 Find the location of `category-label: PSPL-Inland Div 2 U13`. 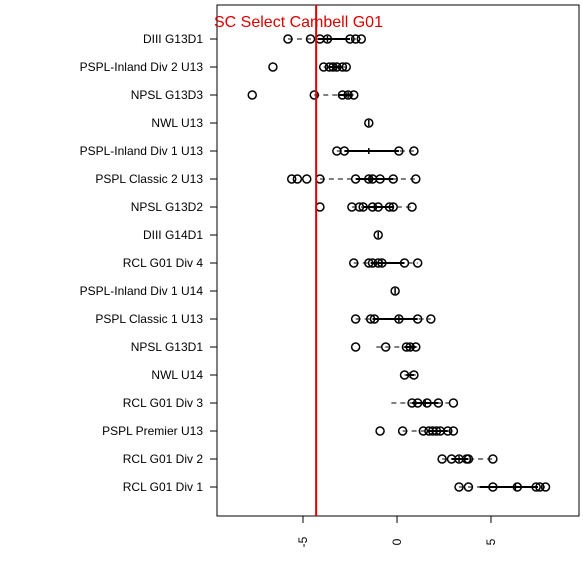

category-label: PSPL-Inland Div 2 U13 is located at coordinates (142, 67).